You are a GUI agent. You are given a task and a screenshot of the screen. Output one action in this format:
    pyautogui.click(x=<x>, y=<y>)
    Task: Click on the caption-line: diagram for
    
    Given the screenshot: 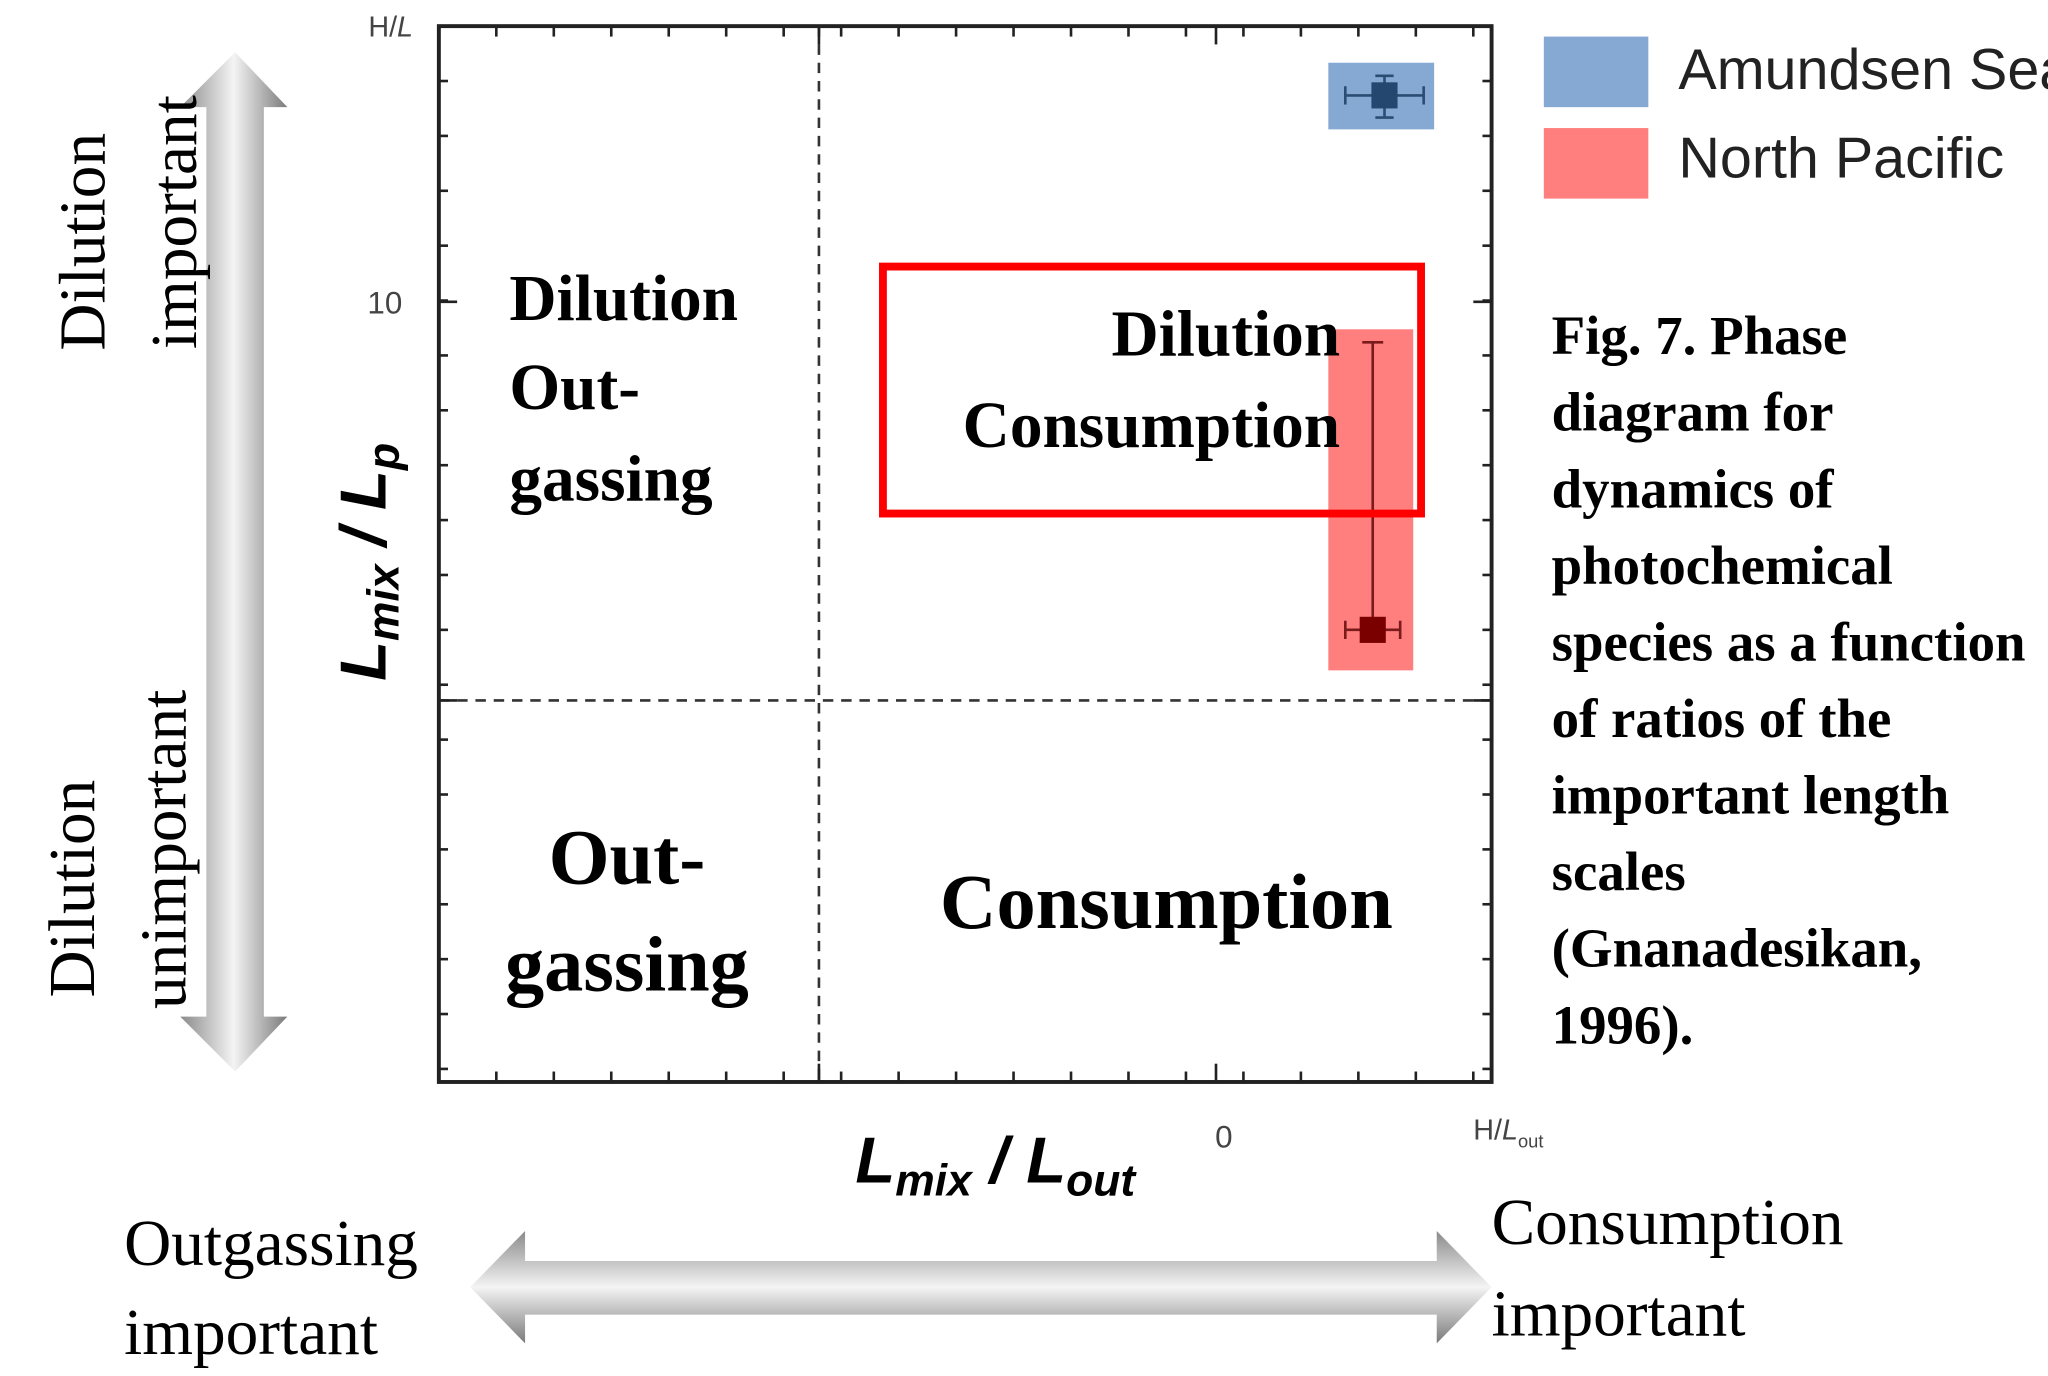 What is the action you would take?
    pyautogui.click(x=1693, y=412)
    